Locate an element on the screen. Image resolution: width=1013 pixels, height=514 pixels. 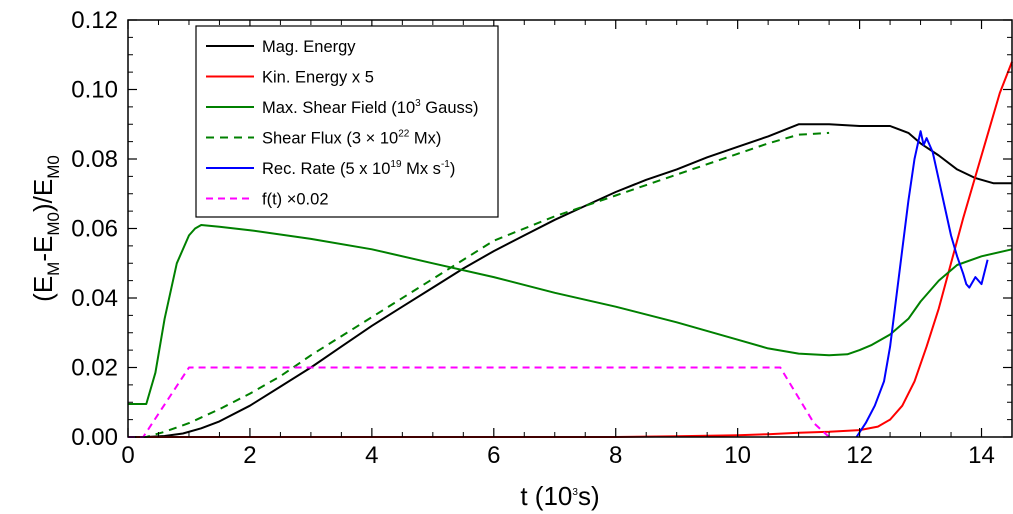
legend-label-text: Mag. Energy is located at coordinates (309, 47).